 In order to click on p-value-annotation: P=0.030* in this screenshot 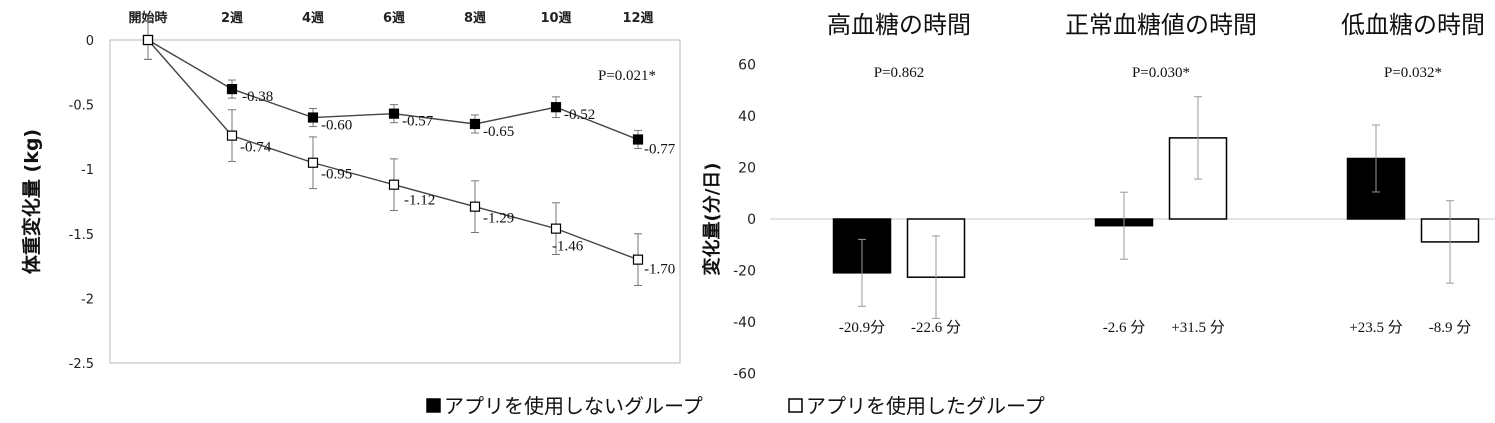, I will do `click(1161, 73)`.